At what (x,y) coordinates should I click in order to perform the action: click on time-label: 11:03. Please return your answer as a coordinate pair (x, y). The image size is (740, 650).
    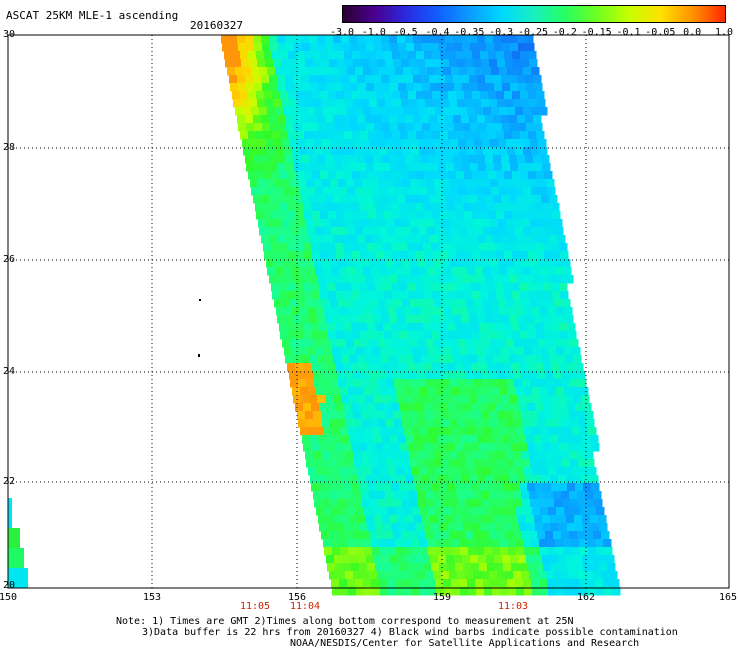
    Looking at the image, I should click on (513, 606).